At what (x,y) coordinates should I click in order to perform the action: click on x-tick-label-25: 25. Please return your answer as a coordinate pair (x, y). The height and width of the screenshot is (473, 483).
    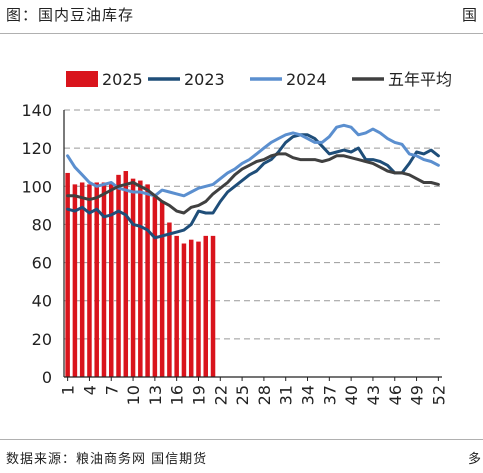
    Looking at the image, I should click on (242, 395).